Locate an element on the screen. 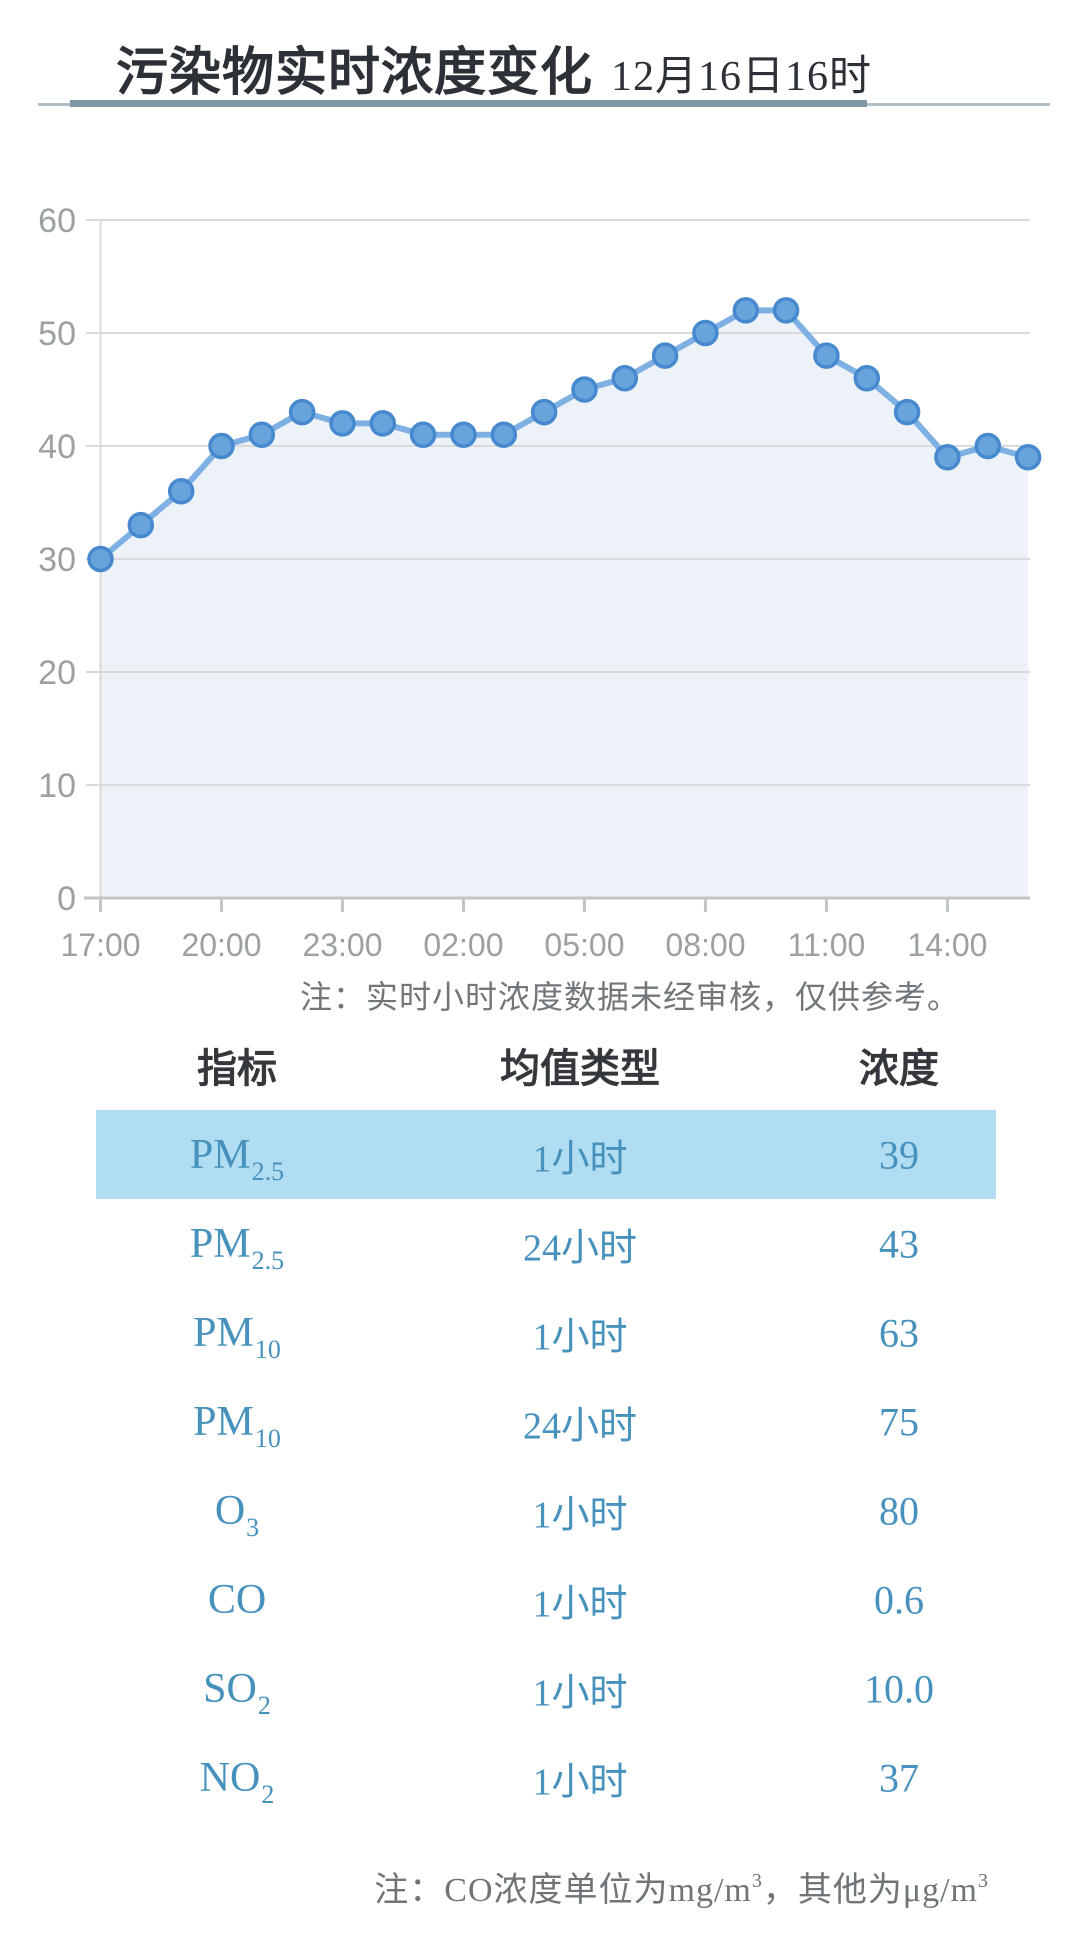 The height and width of the screenshot is (1942, 1080). x-axis-label: 08:00 is located at coordinates (705, 945).